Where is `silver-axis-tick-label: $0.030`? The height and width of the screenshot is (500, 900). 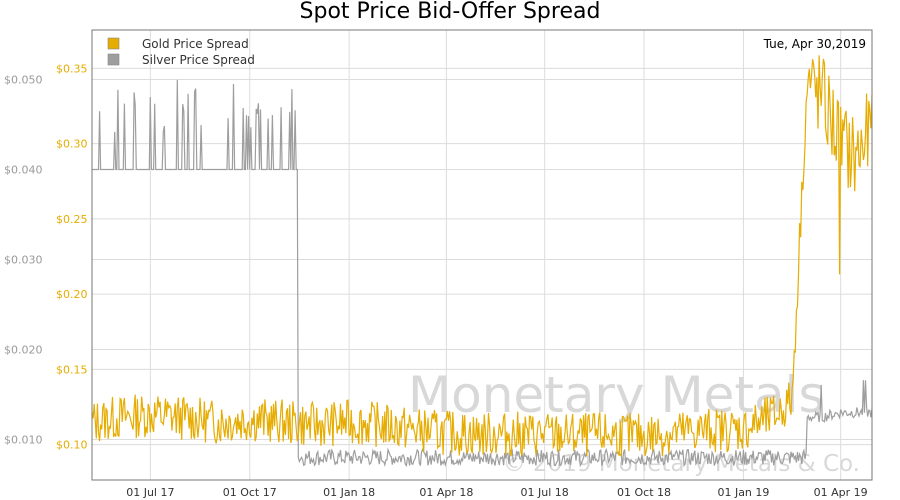
silver-axis-tick-label: $0.030 is located at coordinates (23, 260).